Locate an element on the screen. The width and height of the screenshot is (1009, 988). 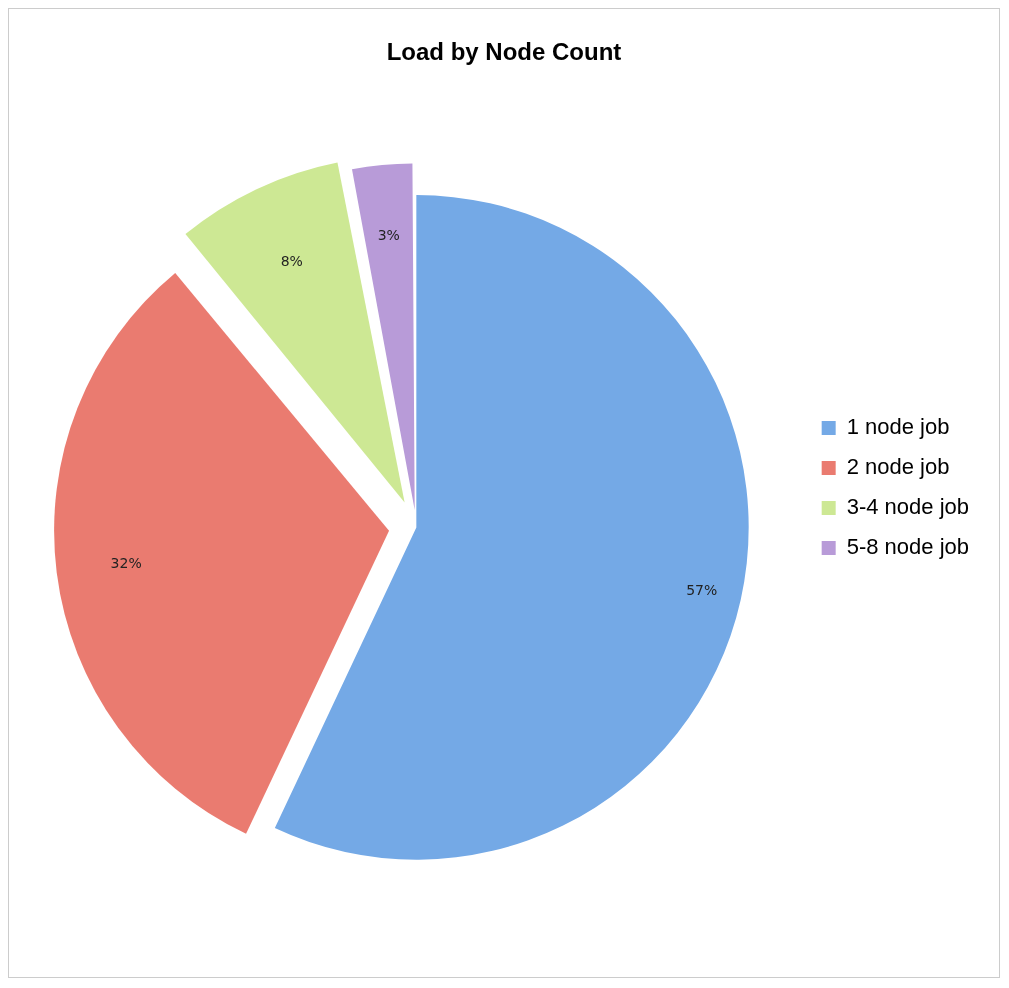
data-label: 8% is located at coordinates (291, 261).